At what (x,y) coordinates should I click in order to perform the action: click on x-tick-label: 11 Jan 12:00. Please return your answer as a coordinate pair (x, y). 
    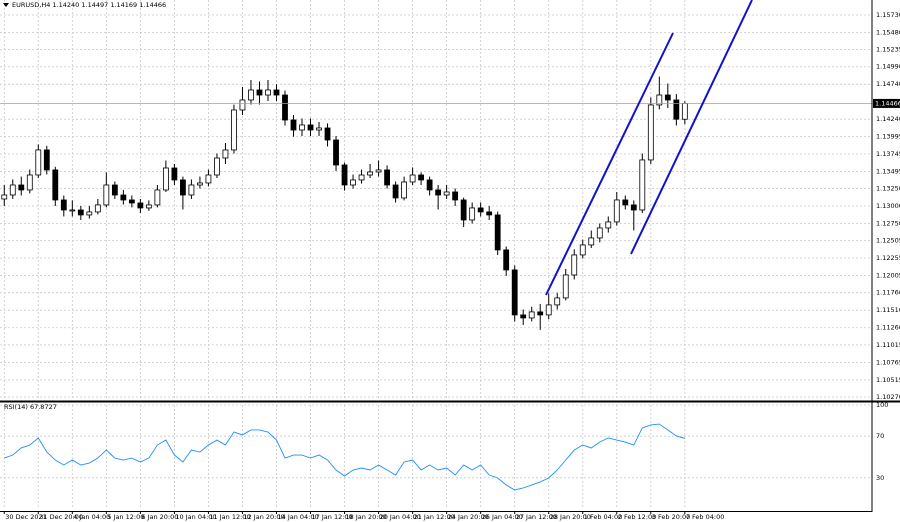
    Looking at the image, I should click on (229, 517).